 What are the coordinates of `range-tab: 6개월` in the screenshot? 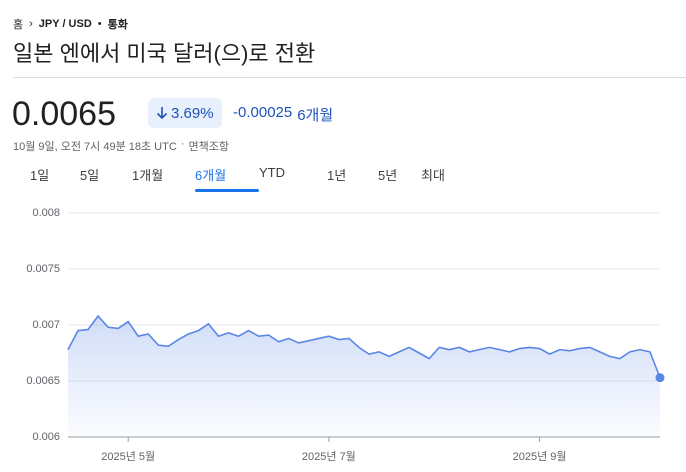 It's located at (227, 178).